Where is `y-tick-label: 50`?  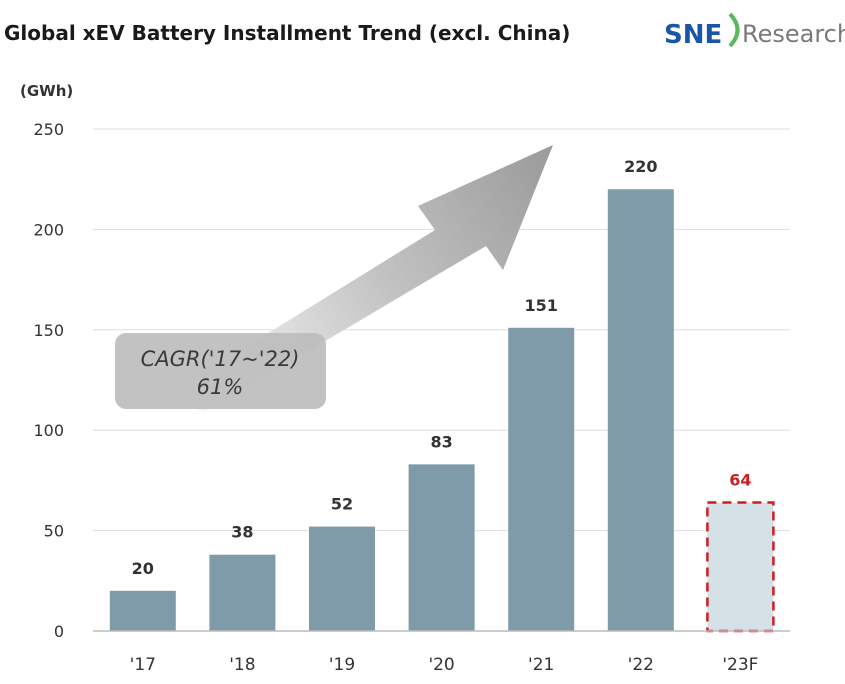 y-tick-label: 50 is located at coordinates (54, 531).